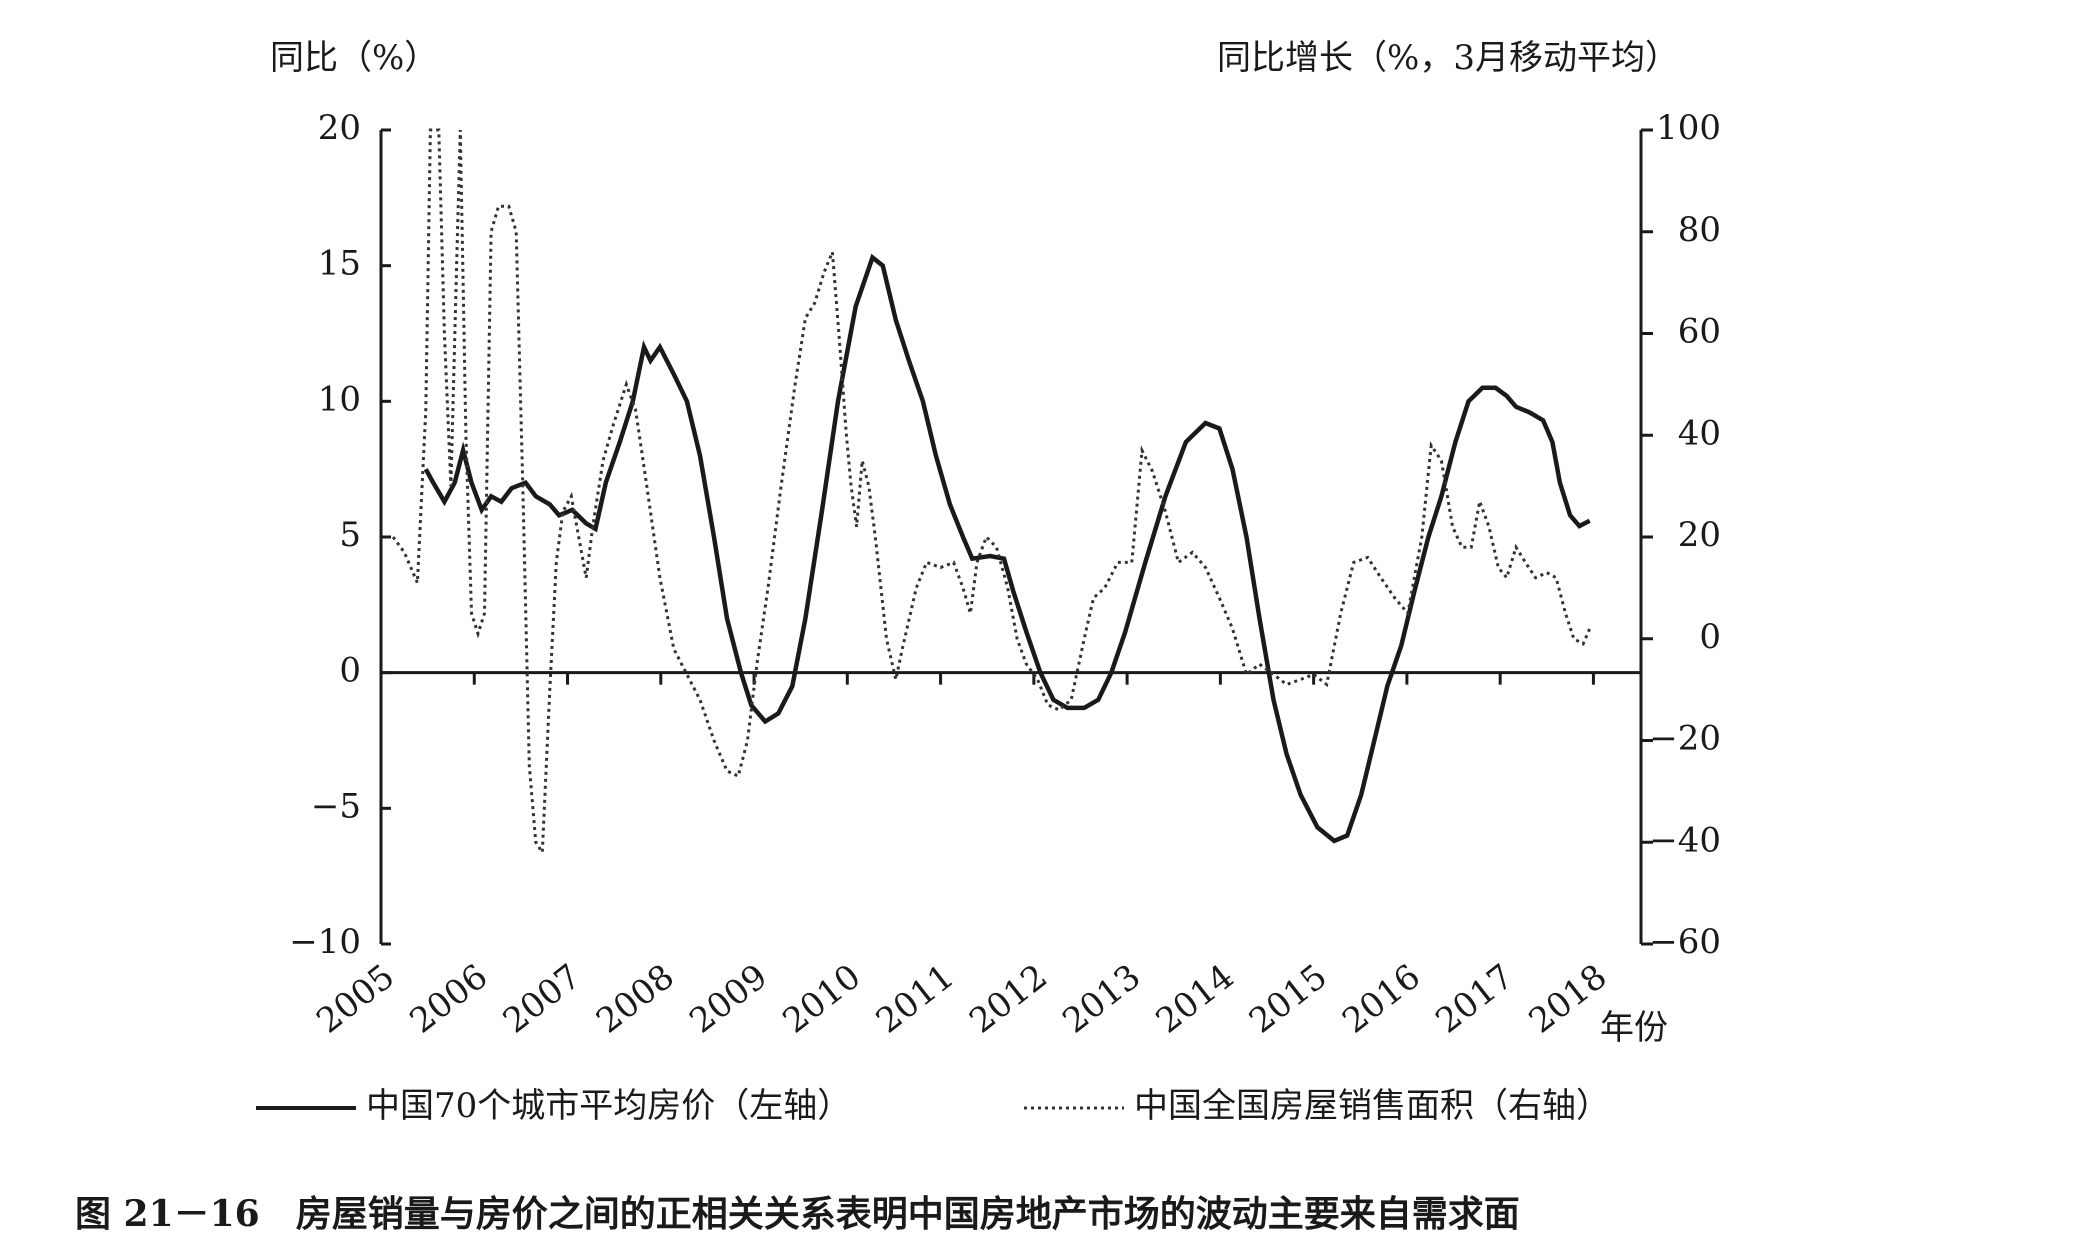 This screenshot has height=1255, width=2095. What do you see at coordinates (915, 999) in the screenshot?
I see `x-tick-label: 2011` at bounding box center [915, 999].